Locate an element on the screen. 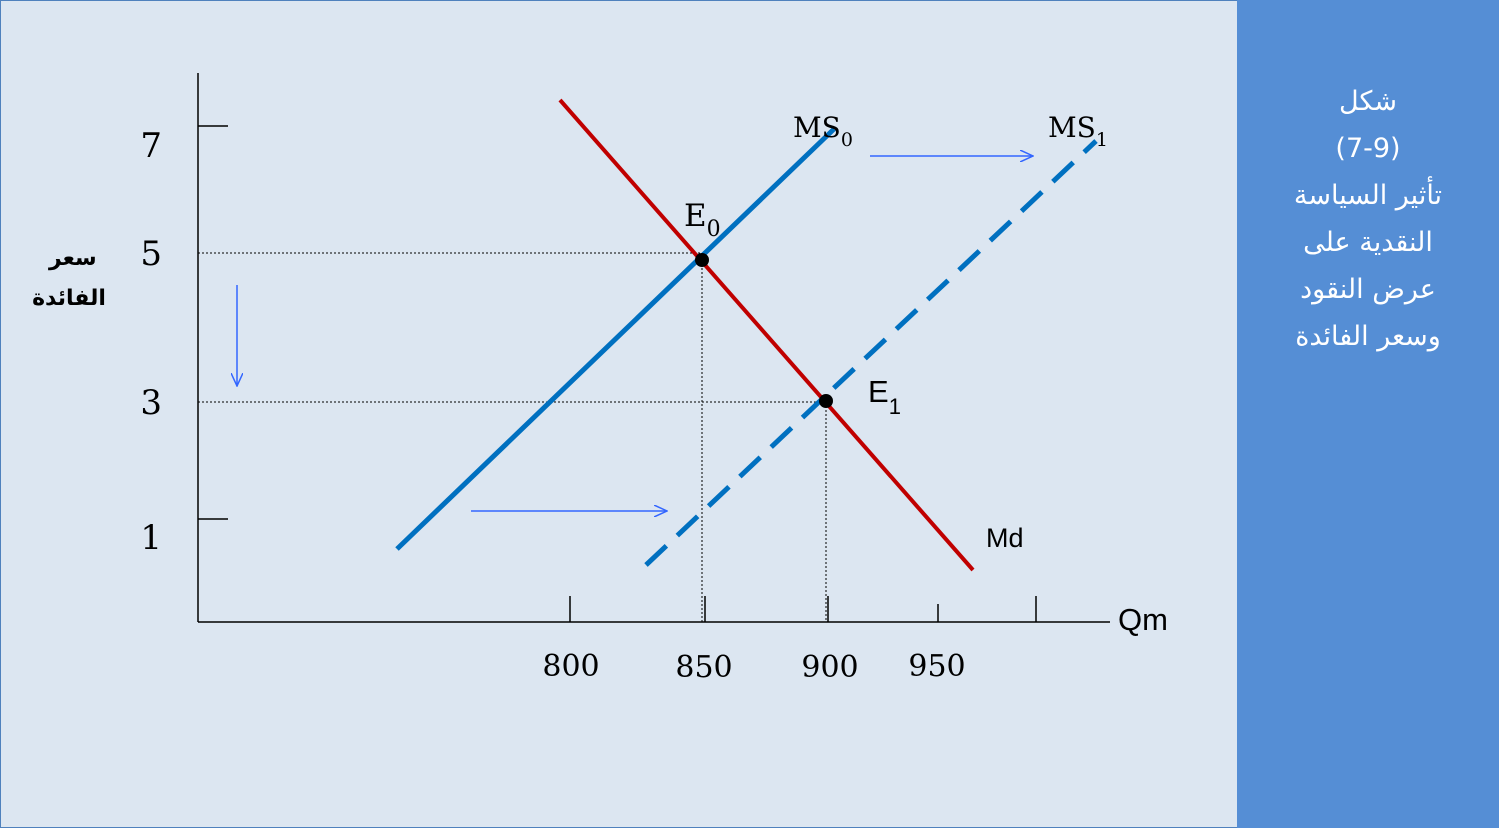  y-tick-label: 7 is located at coordinates (151, 146).